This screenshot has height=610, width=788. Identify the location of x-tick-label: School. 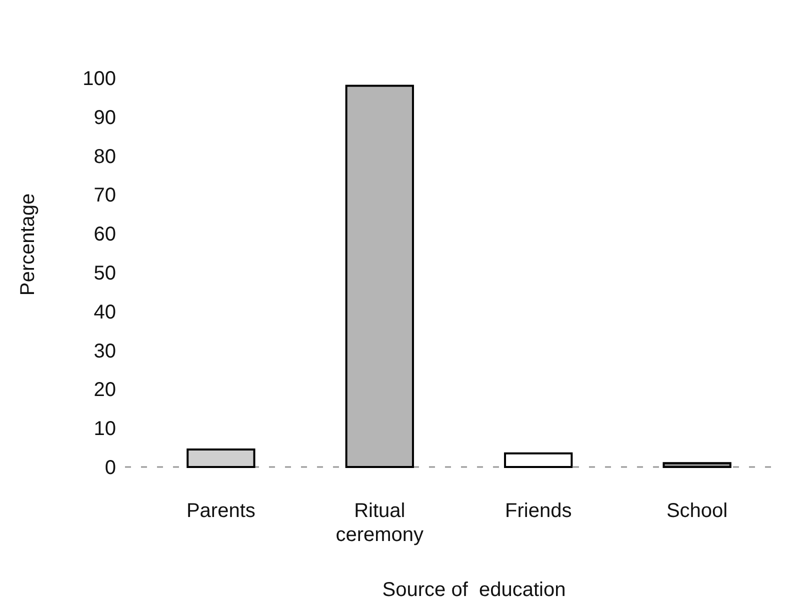
(697, 511).